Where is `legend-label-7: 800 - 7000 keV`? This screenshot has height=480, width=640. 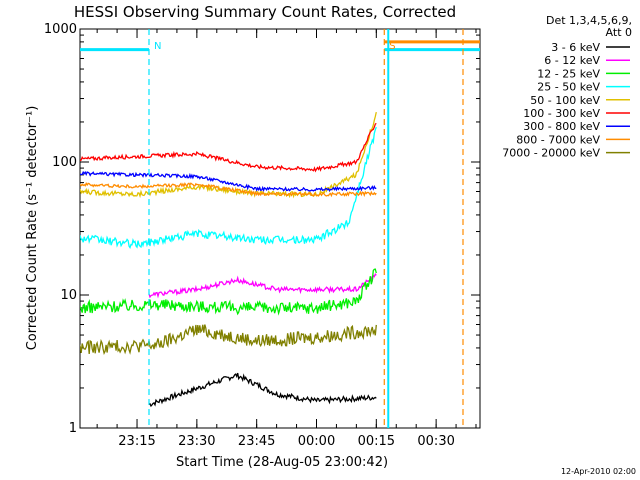
legend-label-7: 800 - 7000 keV is located at coordinates (558, 139).